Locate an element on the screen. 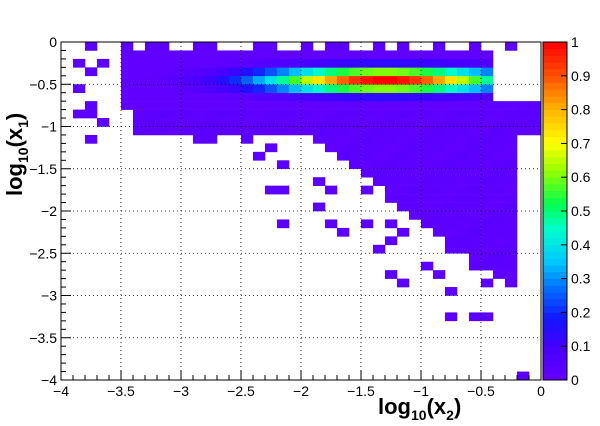 The image size is (600, 426). x-axis-title: log10(x2) is located at coordinates (419, 407).